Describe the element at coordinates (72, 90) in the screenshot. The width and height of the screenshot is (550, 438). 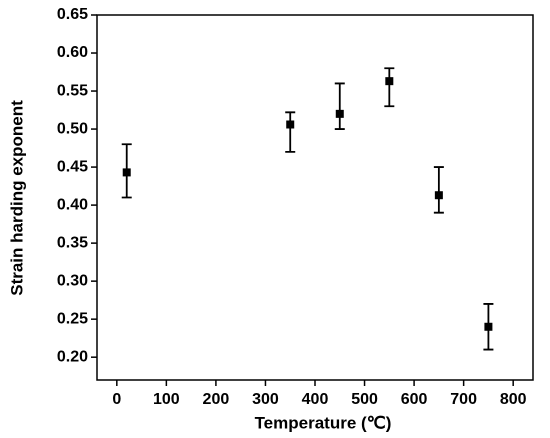
I see `y-tick-label: 0.55` at that location.